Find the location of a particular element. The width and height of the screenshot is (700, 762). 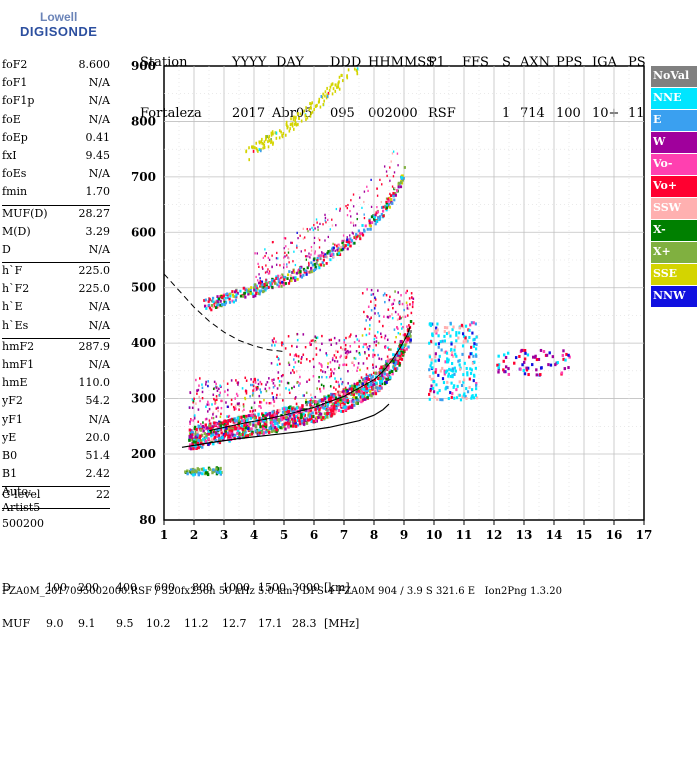

x-tick-label: 11 is located at coordinates (464, 535).